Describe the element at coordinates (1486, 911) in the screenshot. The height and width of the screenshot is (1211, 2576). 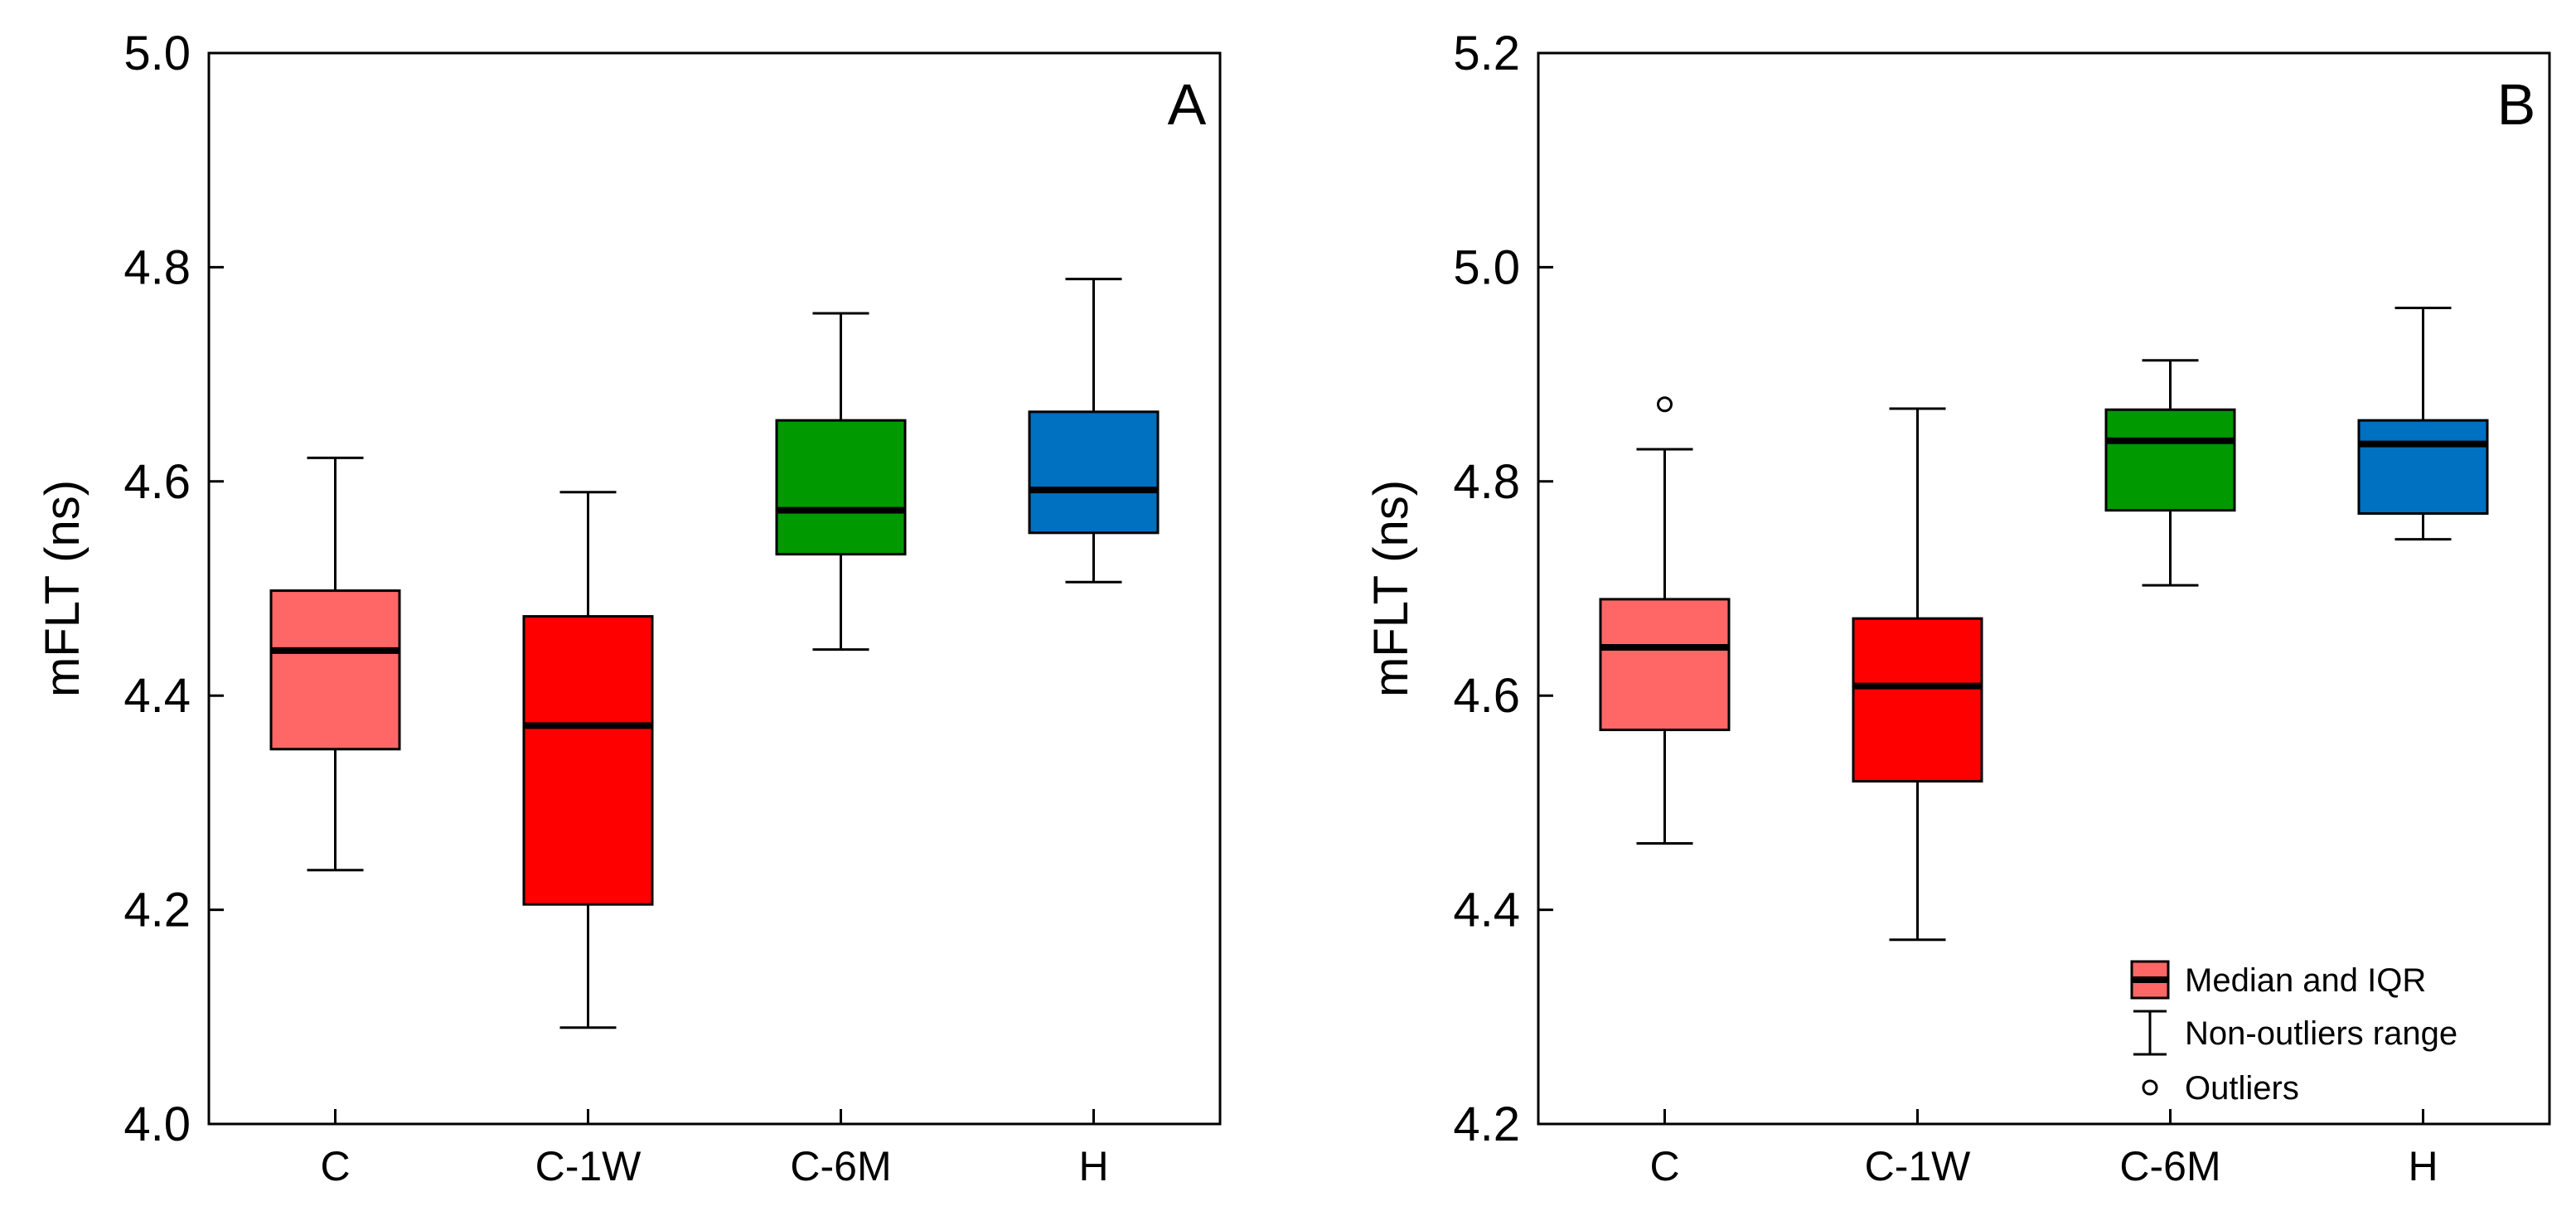
I see `panel-b-y-tick-label: 4.4` at that location.